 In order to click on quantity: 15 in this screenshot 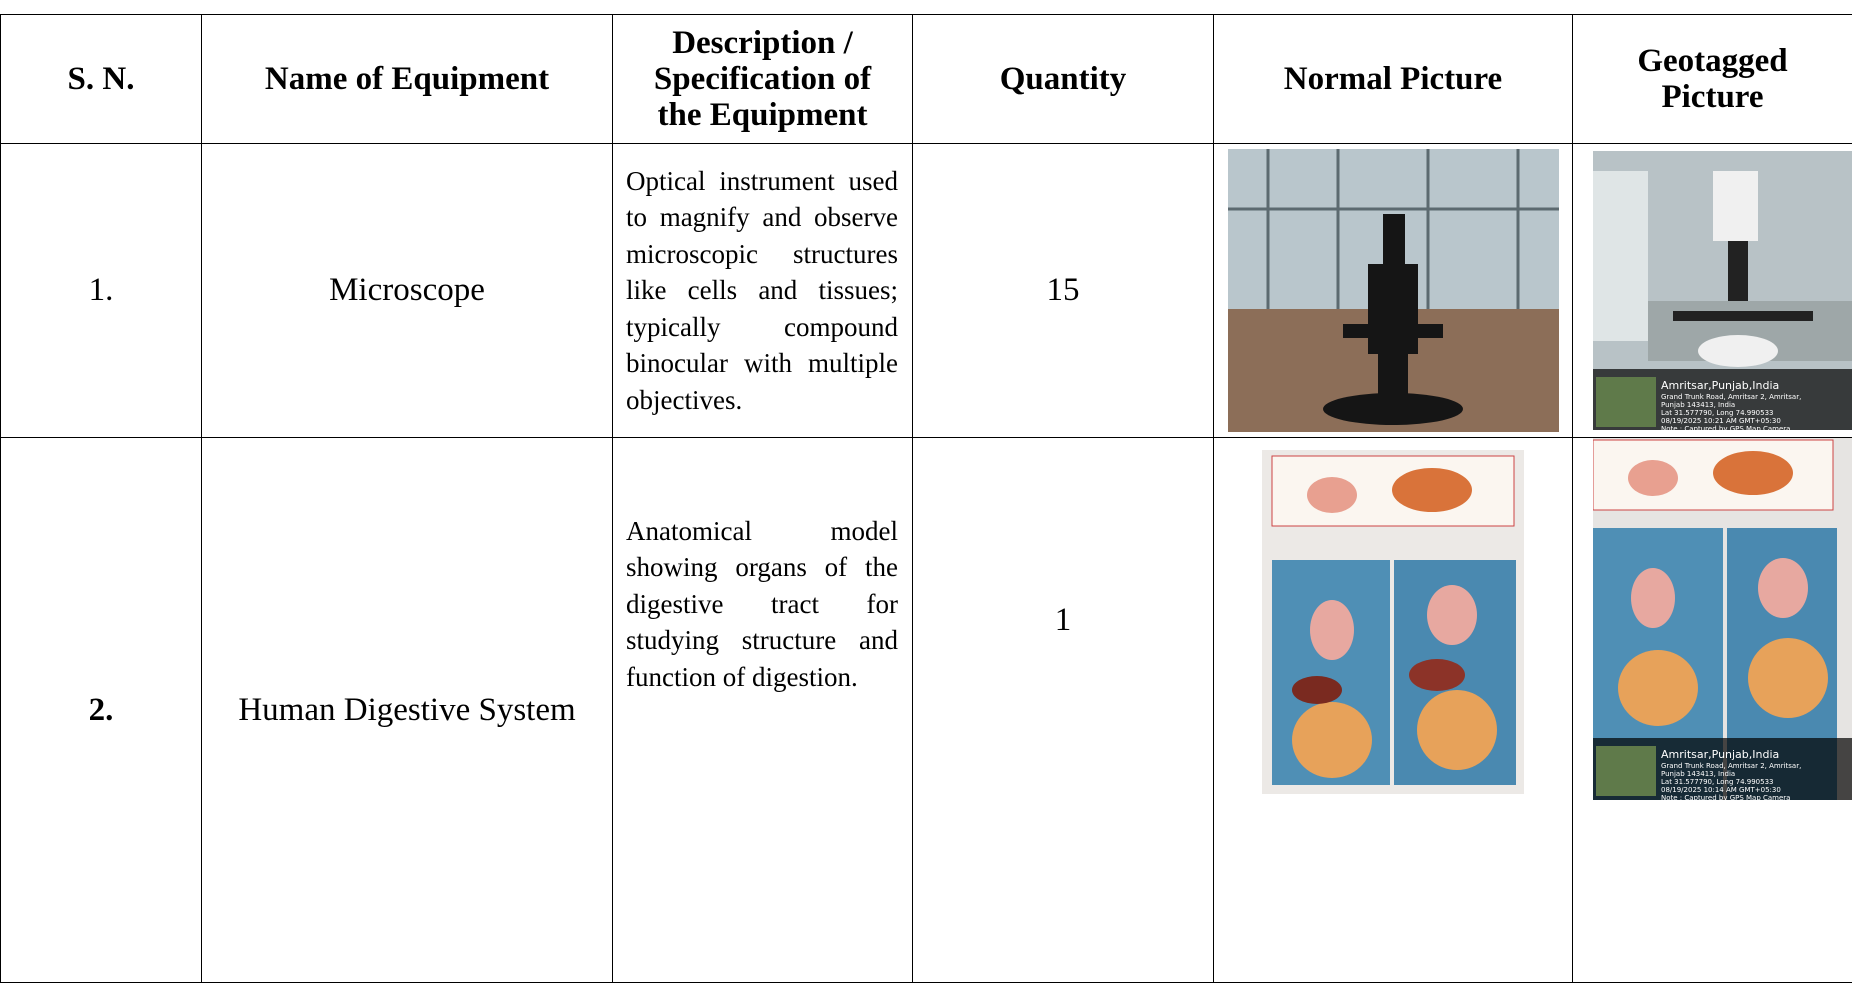, I will do `click(1063, 291)`.